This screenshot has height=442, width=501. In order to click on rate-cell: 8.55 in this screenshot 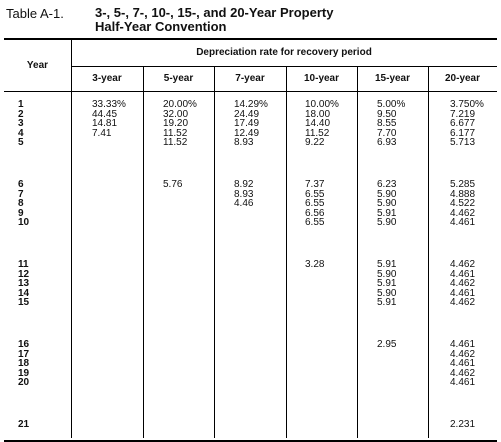, I will do `click(387, 123)`.